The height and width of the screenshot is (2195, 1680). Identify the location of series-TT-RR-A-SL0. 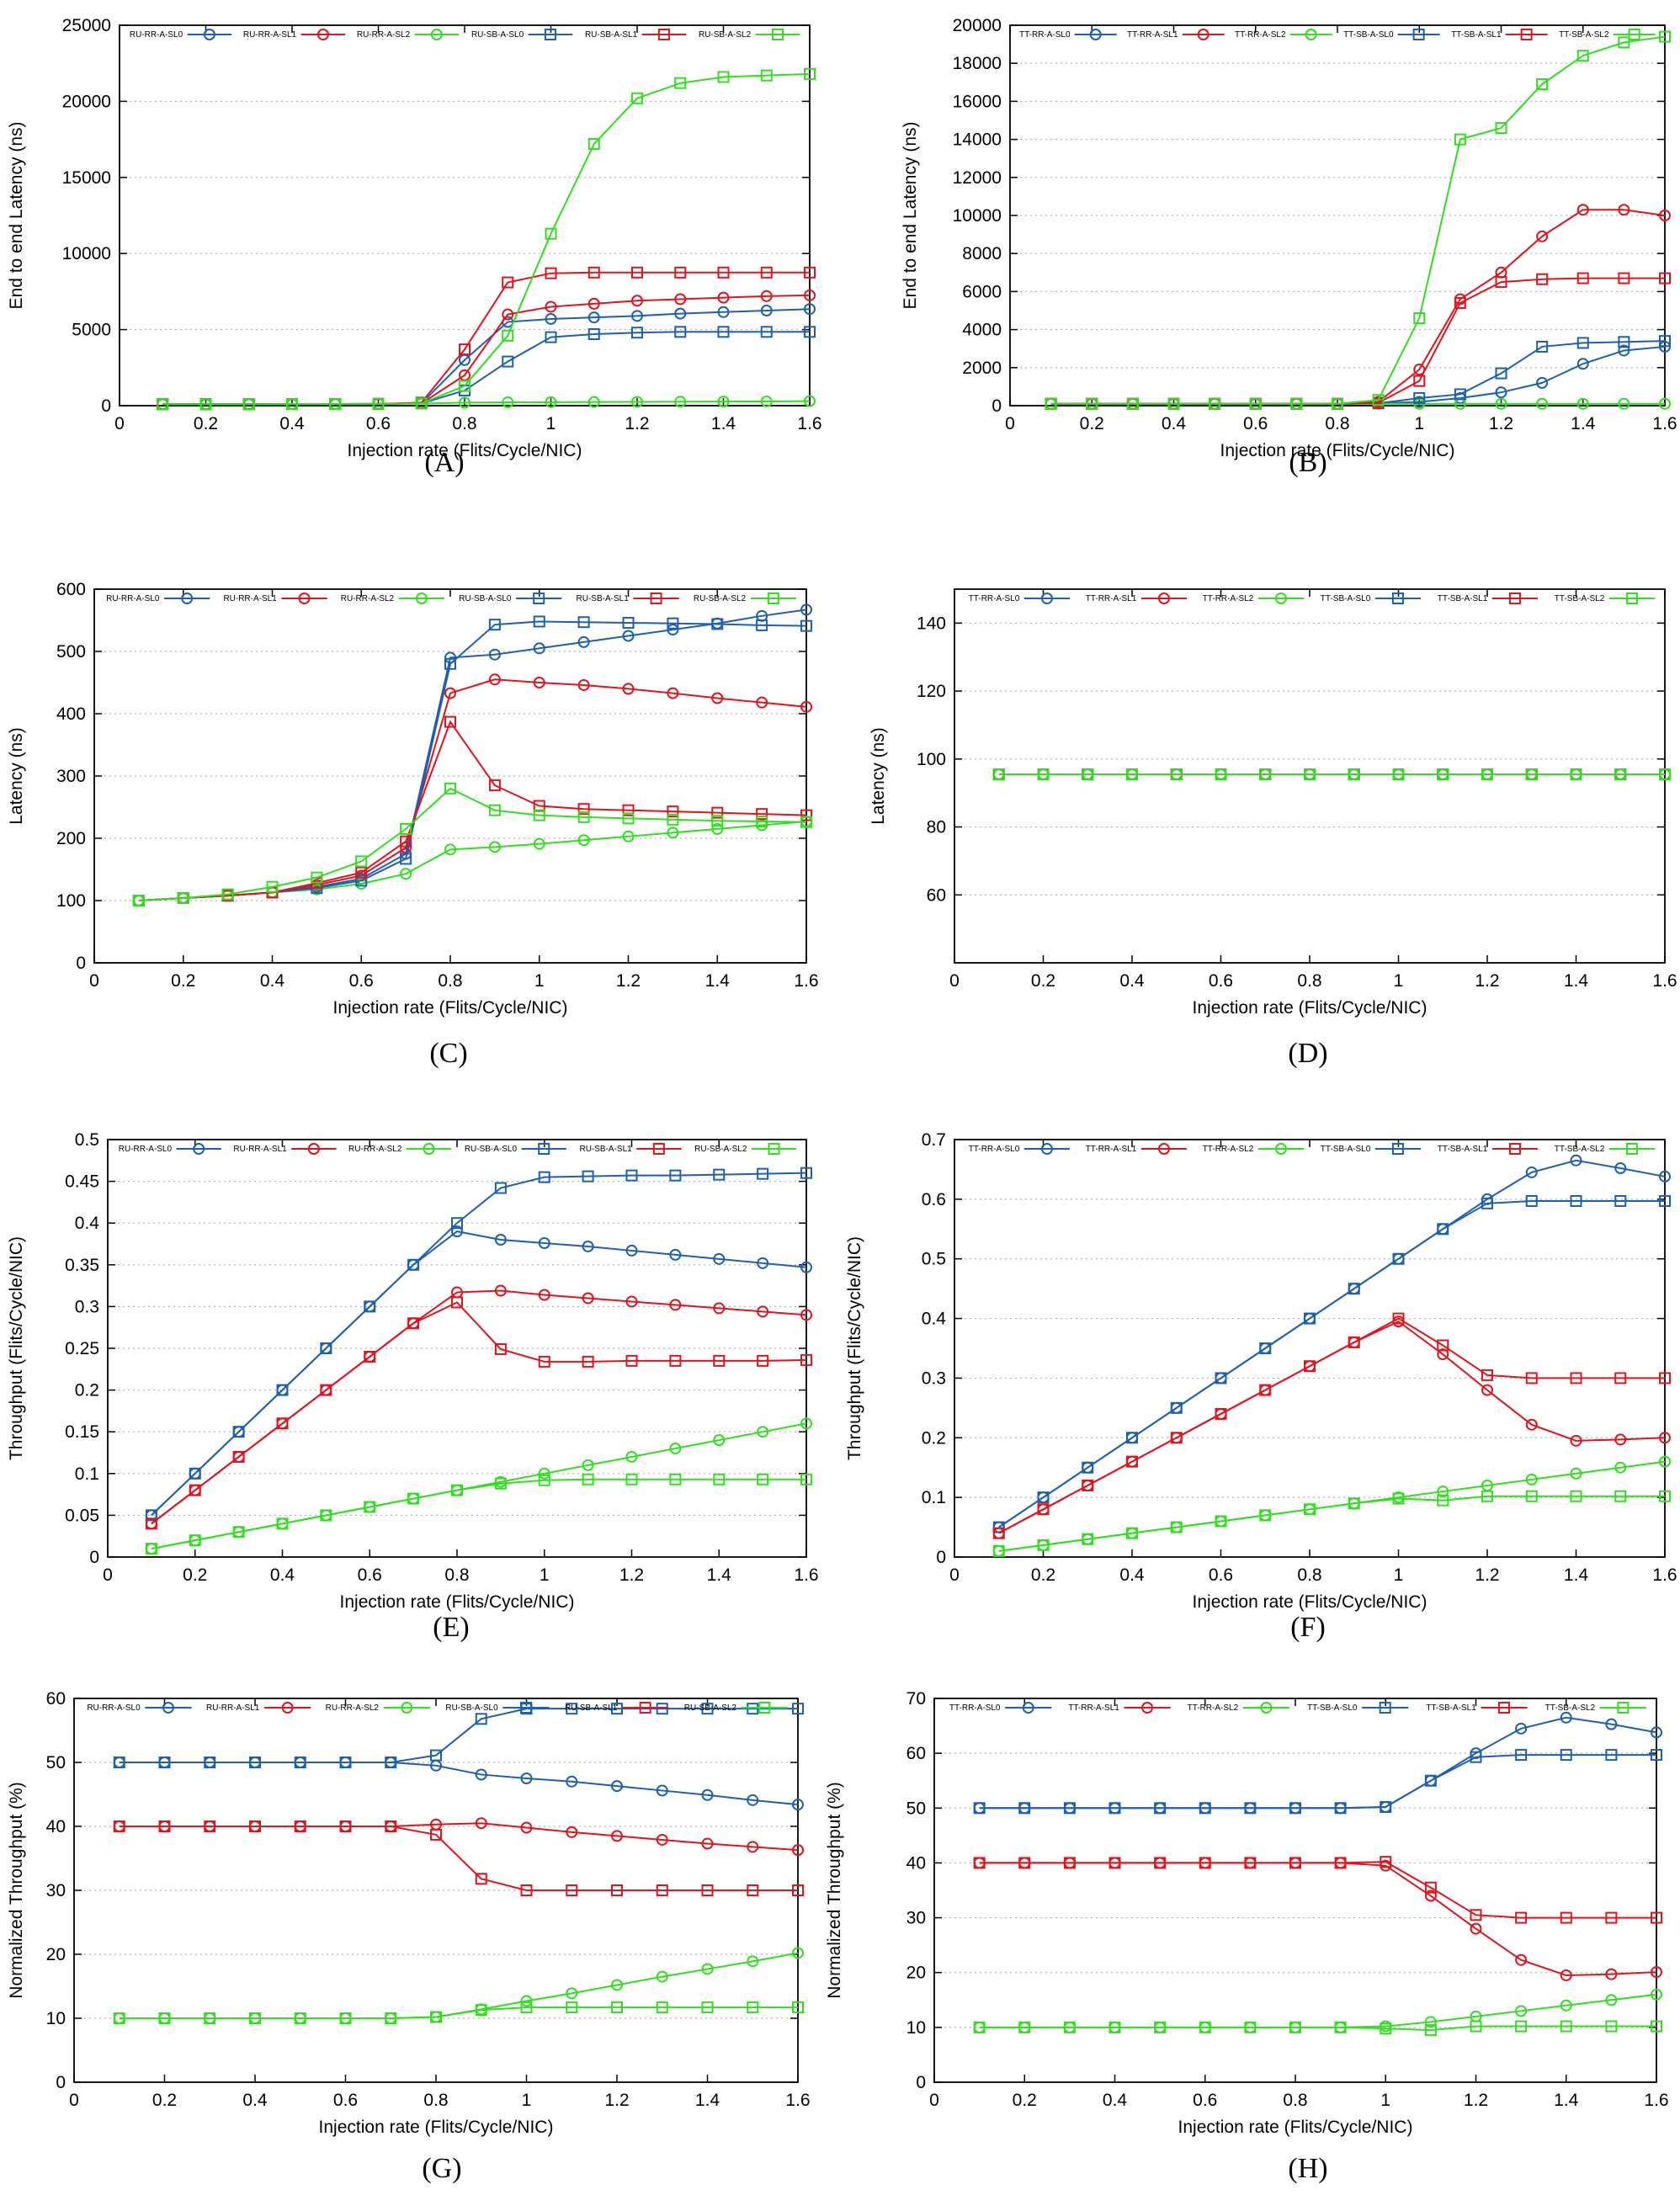
(1317, 1763).